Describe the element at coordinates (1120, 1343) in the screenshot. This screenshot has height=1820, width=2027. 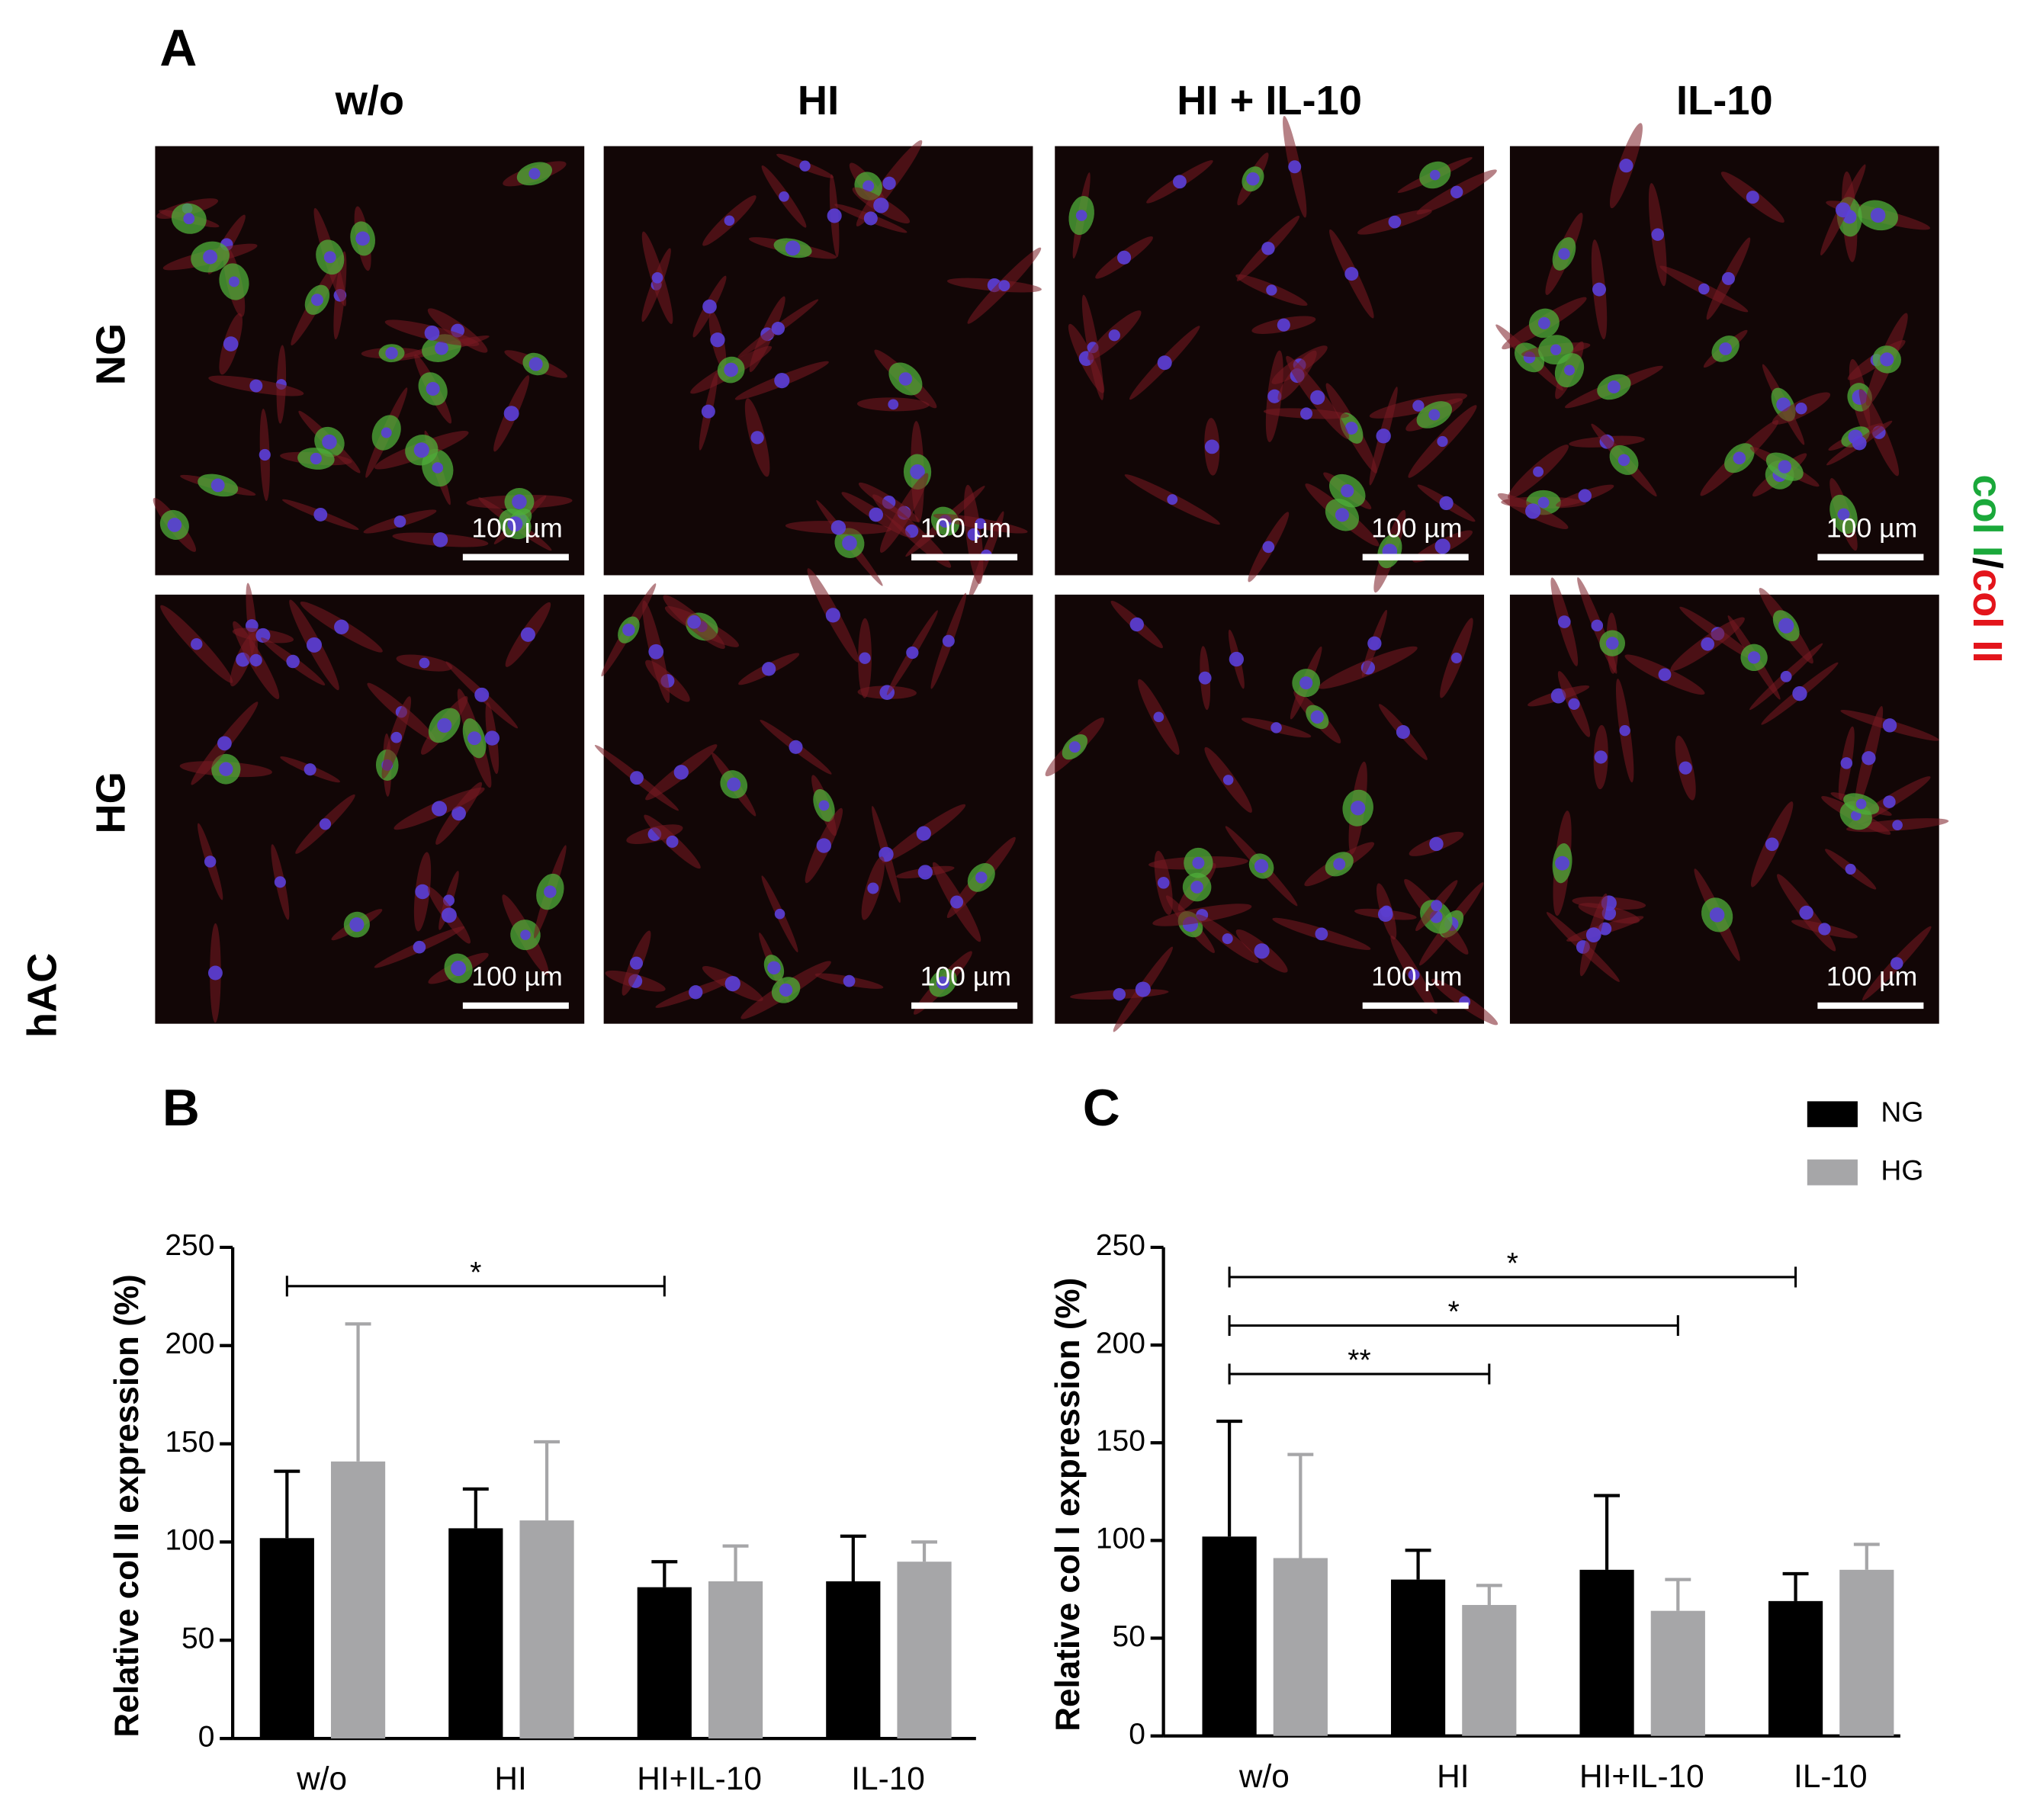
I see `y-tick-label: 200` at that location.